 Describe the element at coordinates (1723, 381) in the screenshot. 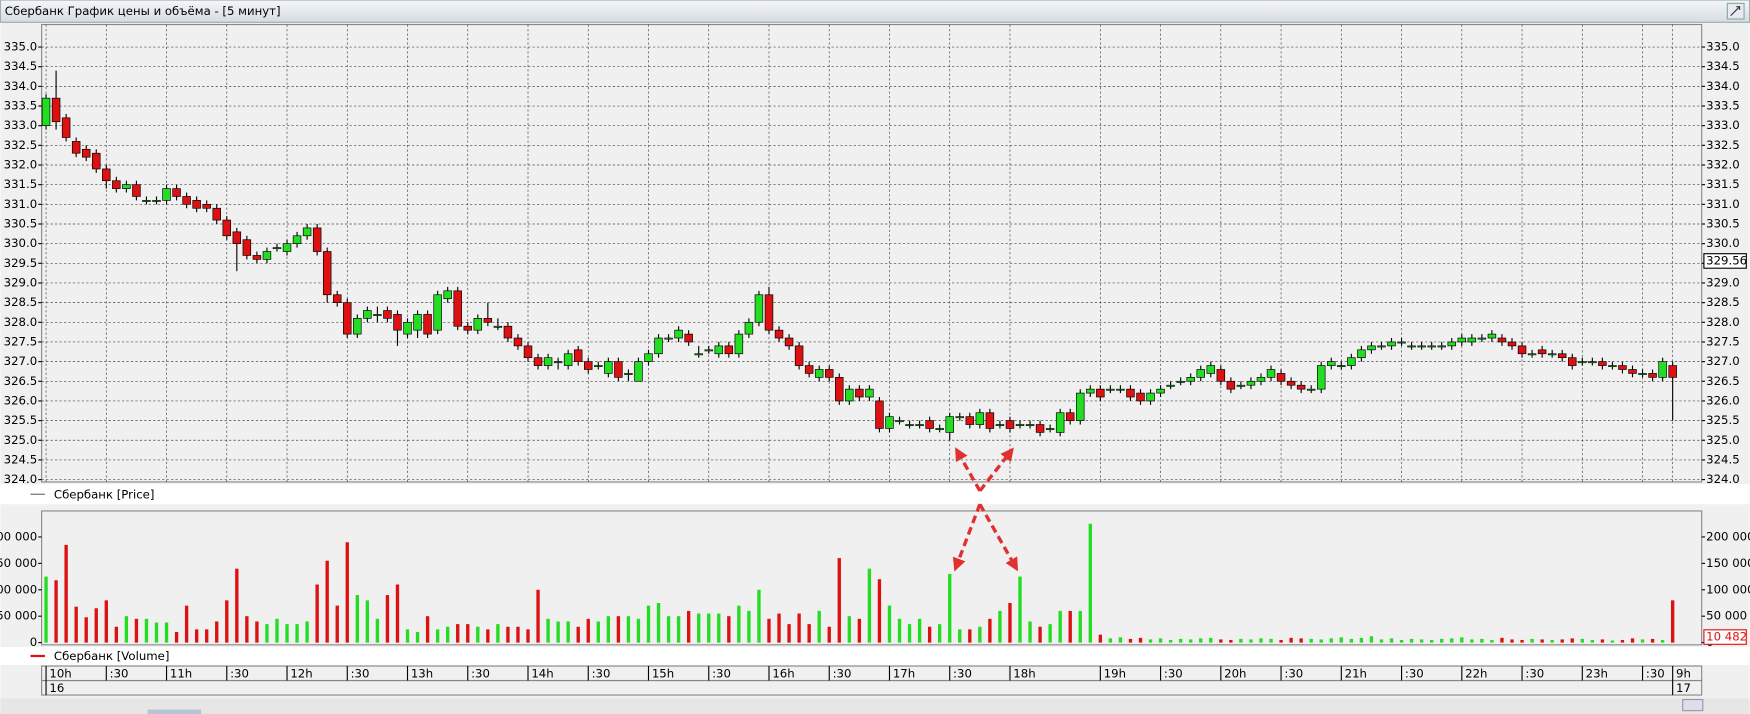

I see `y-tick-label: 326.5` at that location.